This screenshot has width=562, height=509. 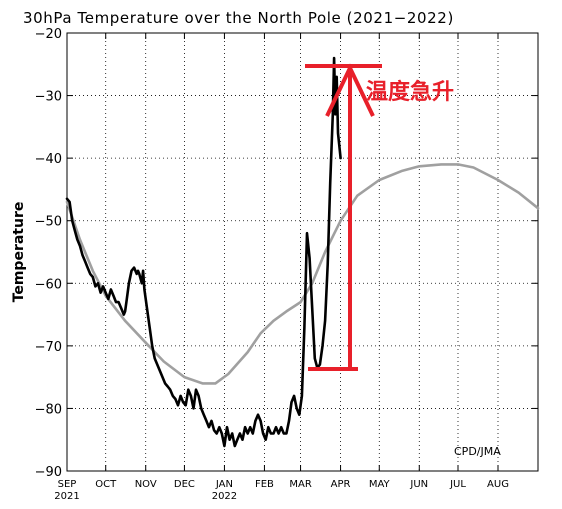 What do you see at coordinates (264, 484) in the screenshot?
I see `x-tick-label: FEB` at bounding box center [264, 484].